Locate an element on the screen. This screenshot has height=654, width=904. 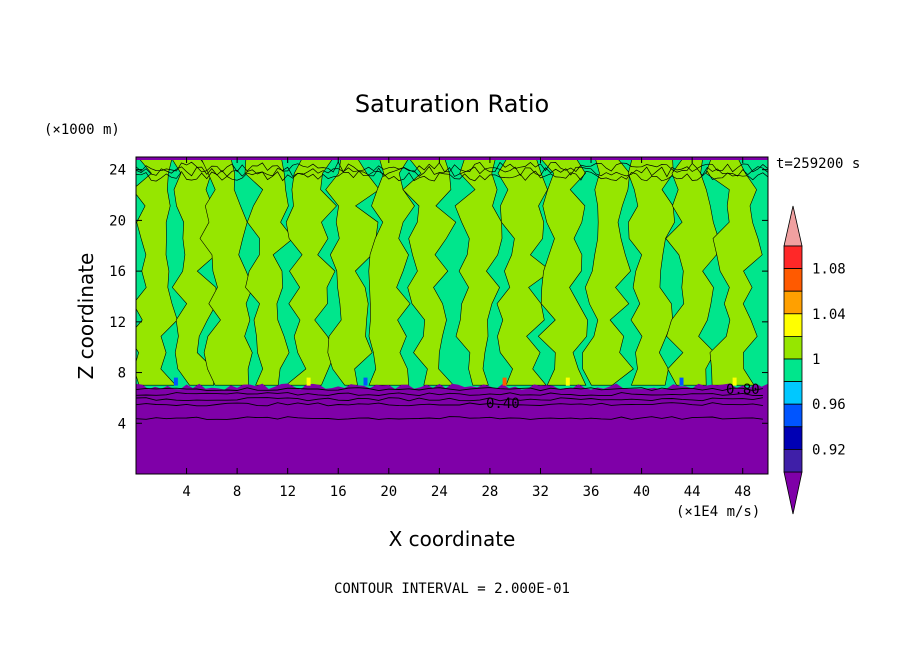
x-tick-label: 8 is located at coordinates (237, 492).